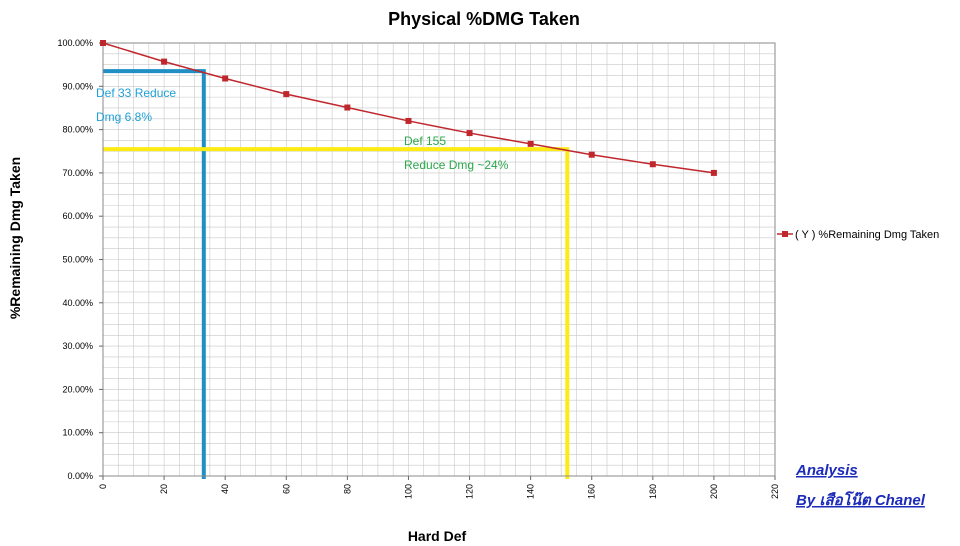 Image resolution: width=960 pixels, height=546 pixels. I want to click on x-tick-label: 0, so click(103, 486).